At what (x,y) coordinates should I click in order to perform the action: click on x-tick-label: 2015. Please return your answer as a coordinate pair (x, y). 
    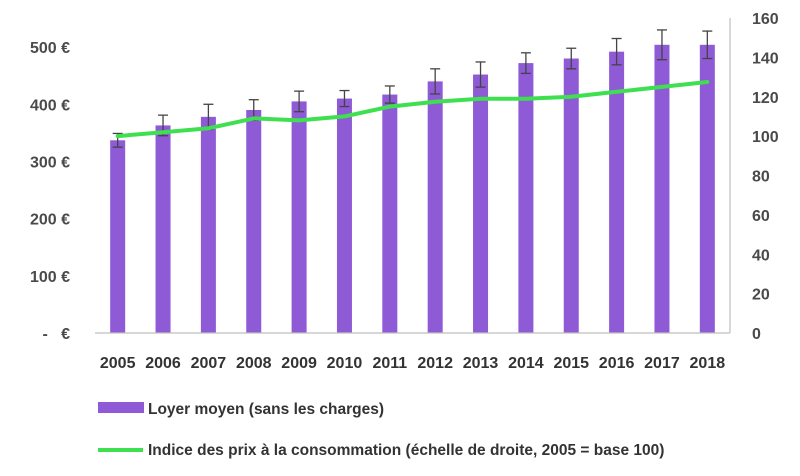
    Looking at the image, I should click on (571, 363).